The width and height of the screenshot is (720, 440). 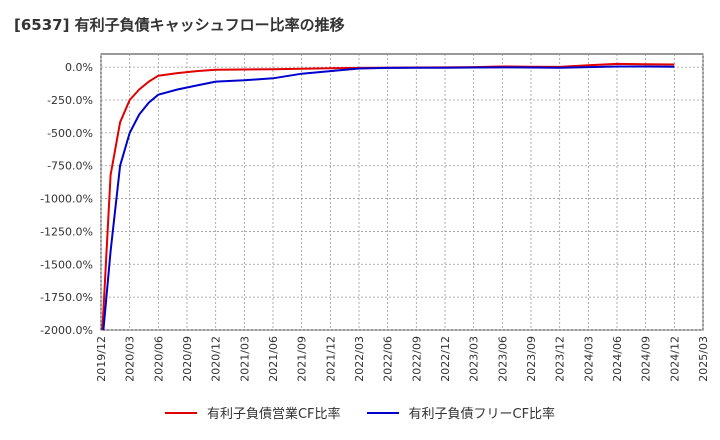 What do you see at coordinates (302, 359) in the screenshot?
I see `x-tick-label: 2021/09` at bounding box center [302, 359].